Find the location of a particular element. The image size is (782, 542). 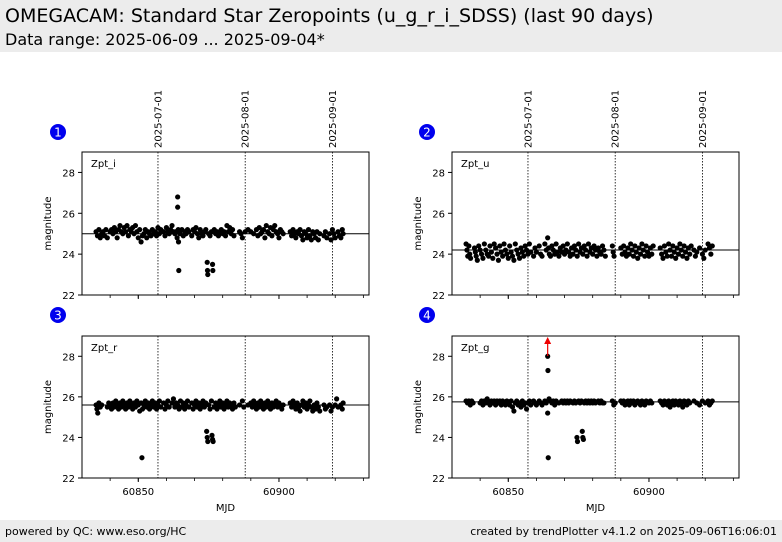

panel-2-ylabel: magnitude is located at coordinates (418, 223).